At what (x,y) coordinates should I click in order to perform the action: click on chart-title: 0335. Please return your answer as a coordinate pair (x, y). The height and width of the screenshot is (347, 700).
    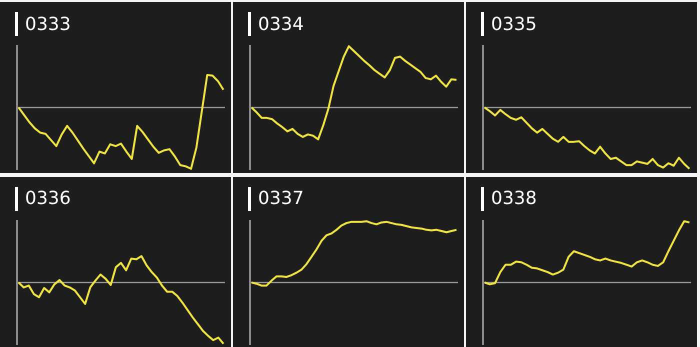
    Looking at the image, I should click on (514, 24).